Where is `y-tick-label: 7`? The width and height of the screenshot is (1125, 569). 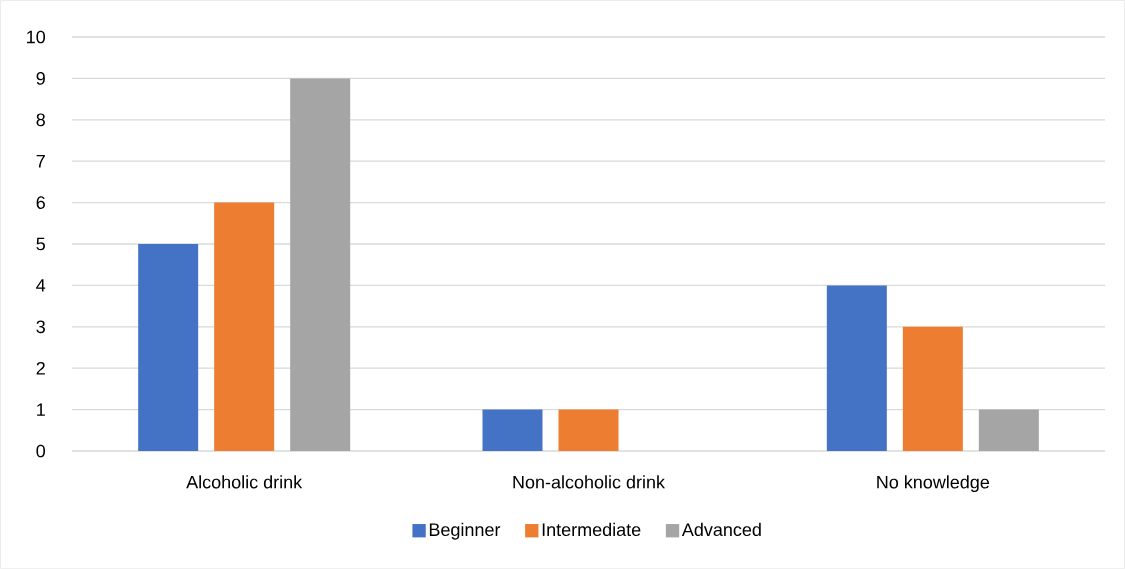 y-tick-label: 7 is located at coordinates (40, 161).